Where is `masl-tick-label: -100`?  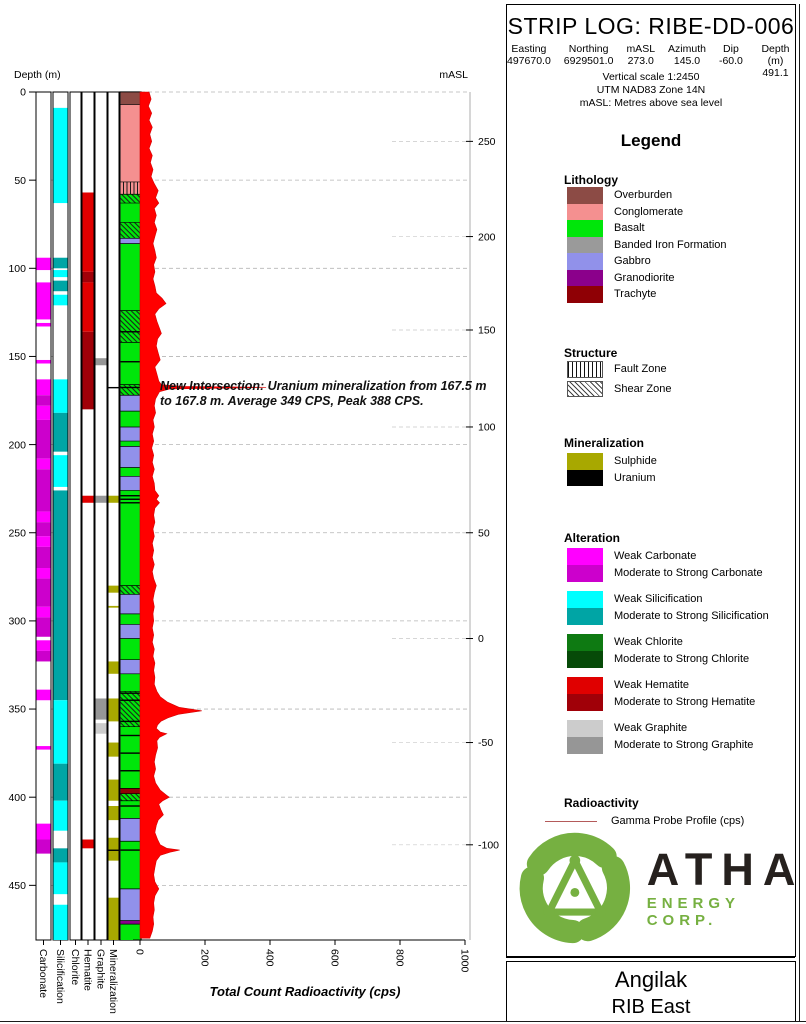
masl-tick-label: -100 is located at coordinates (488, 845).